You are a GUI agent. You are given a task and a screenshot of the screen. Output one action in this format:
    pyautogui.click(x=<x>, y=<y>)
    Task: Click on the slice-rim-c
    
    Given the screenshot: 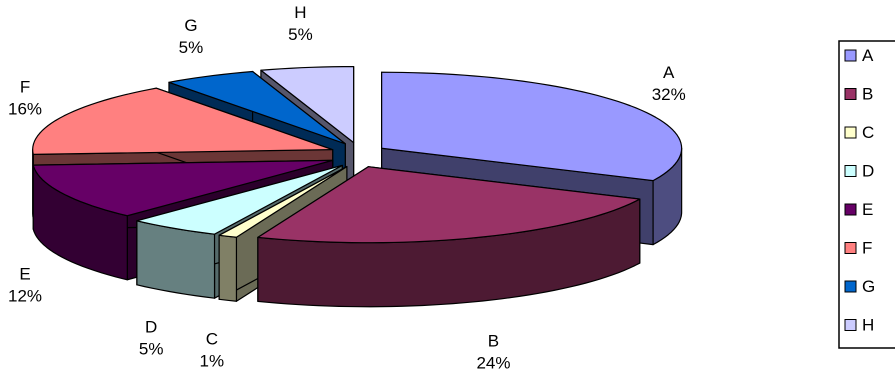 What is the action you would take?
    pyautogui.click(x=228, y=268)
    